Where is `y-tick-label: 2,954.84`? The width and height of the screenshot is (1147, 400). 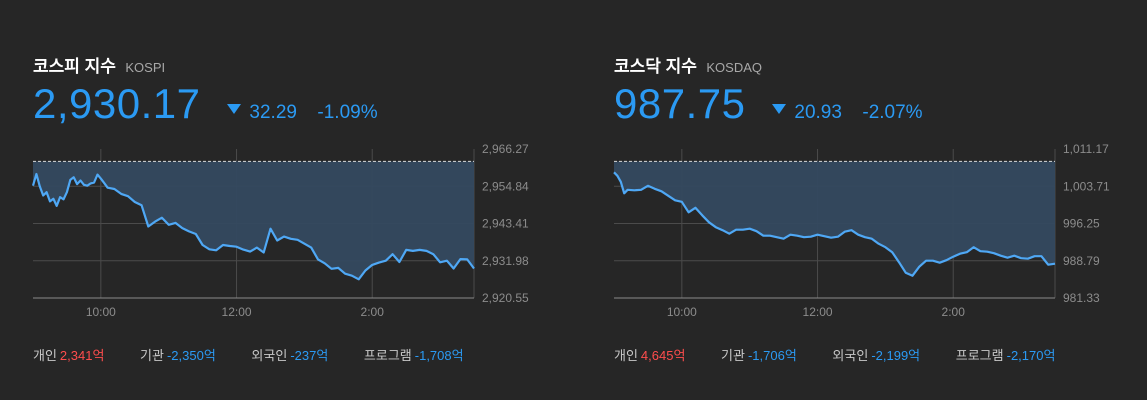
y-tick-label: 2,954.84 is located at coordinates (505, 186).